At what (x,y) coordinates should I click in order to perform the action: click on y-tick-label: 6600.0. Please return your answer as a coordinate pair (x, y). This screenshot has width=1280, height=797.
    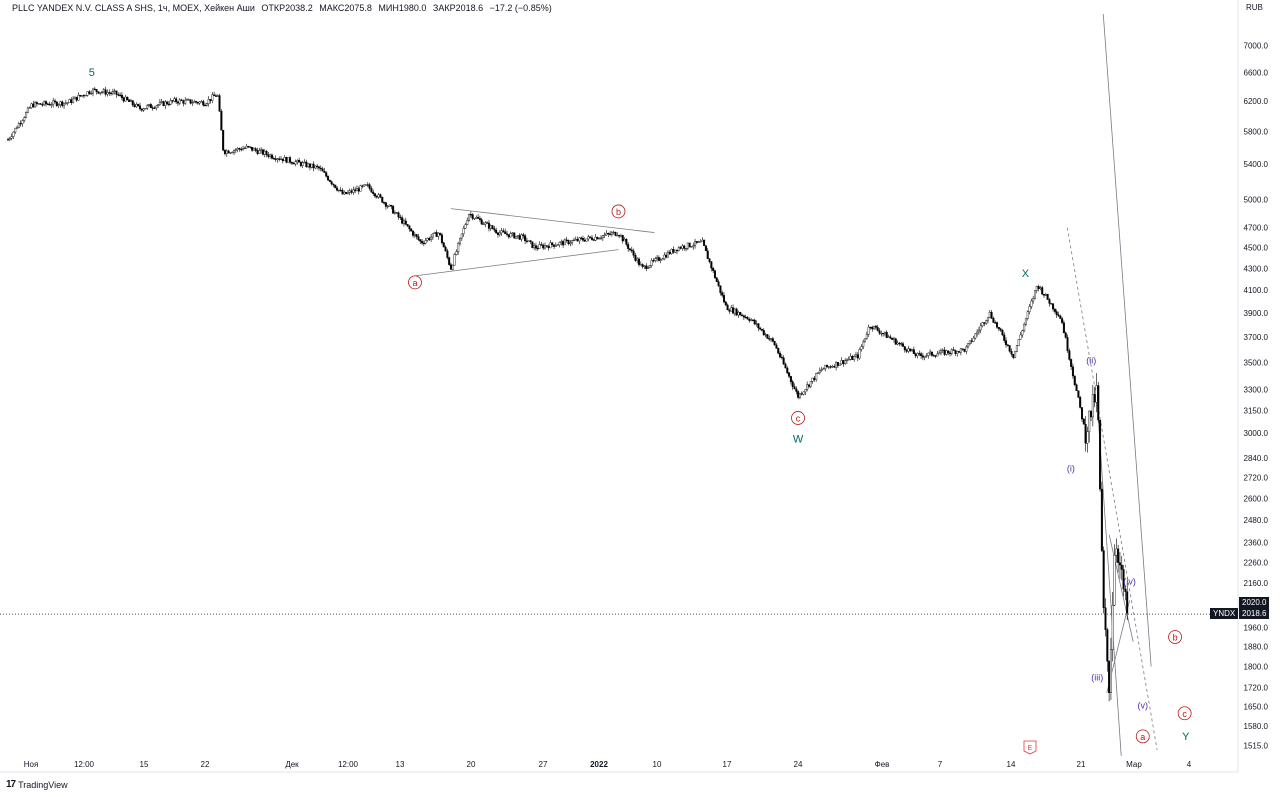
    Looking at the image, I should click on (1256, 72).